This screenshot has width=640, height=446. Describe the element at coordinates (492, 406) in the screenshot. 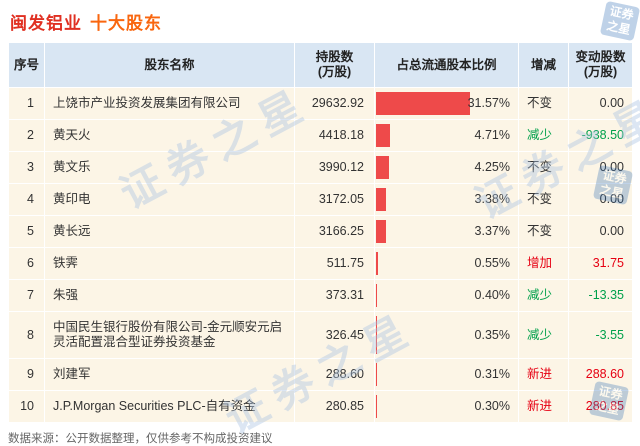

I see `percent-value: 0.30%` at that location.